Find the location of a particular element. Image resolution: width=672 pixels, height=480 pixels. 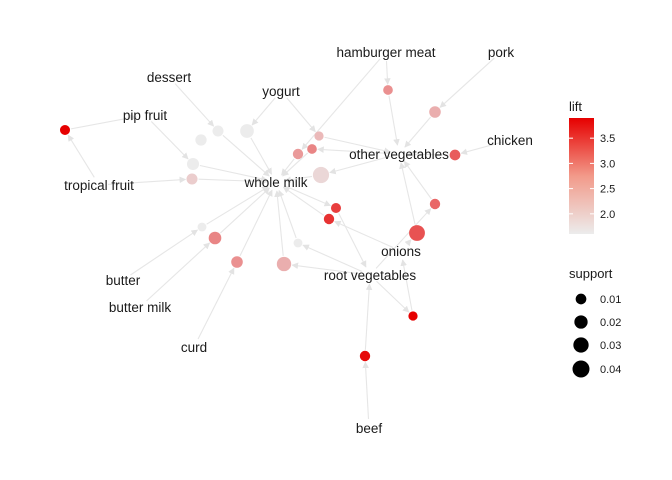

item-label-butter-milk: butter milk is located at coordinates (140, 307).